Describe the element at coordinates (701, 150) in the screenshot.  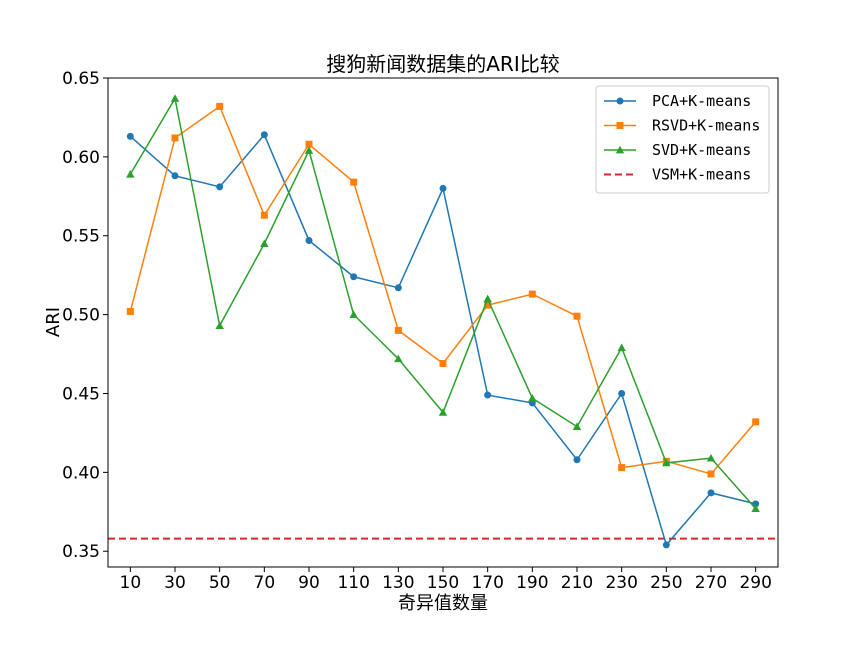
I see `legend-label: SVD+K-means` at that location.